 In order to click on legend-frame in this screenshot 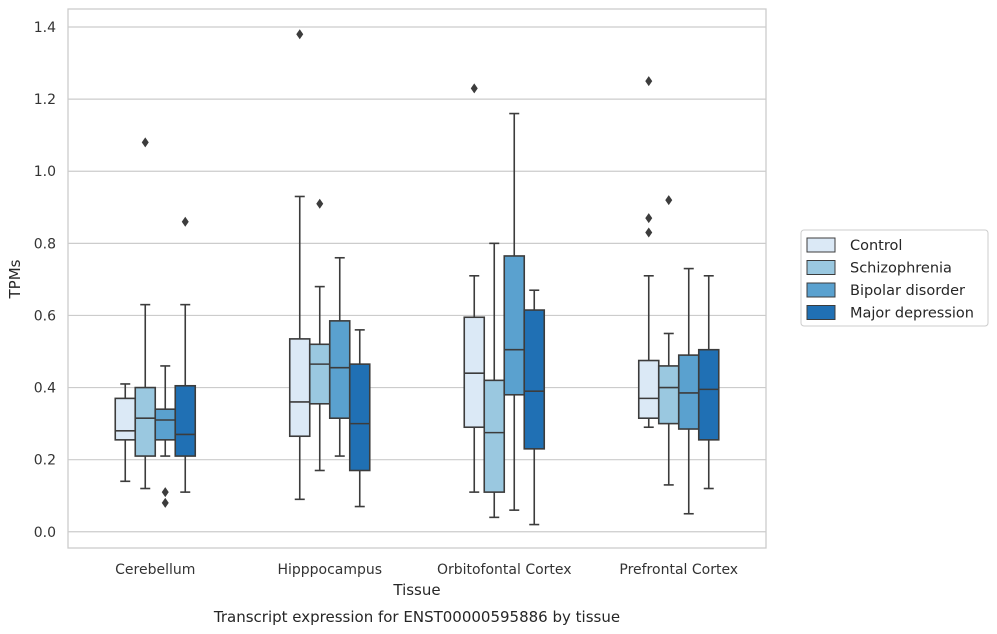, I will do `click(894, 278)`.